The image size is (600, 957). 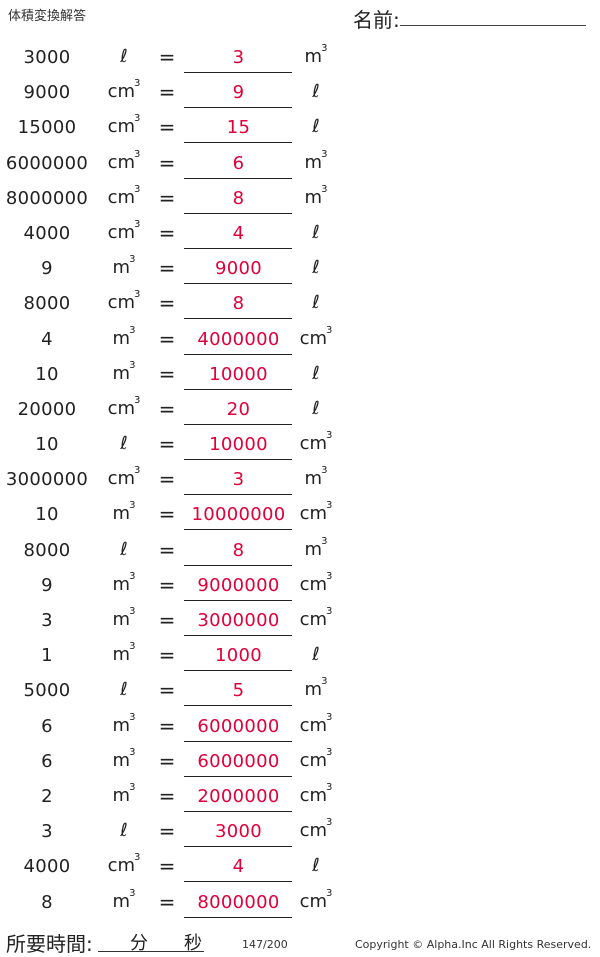 I want to click on page-number: 147/200, so click(x=265, y=944).